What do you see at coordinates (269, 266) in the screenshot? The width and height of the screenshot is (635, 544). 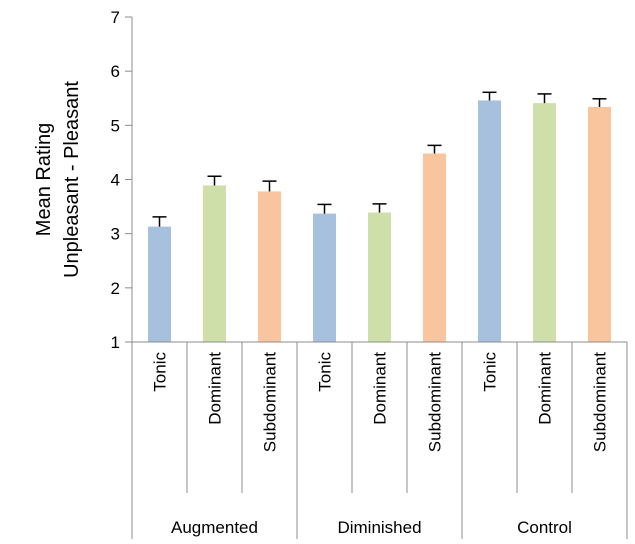 I see `bar-augmented-subdominant` at bounding box center [269, 266].